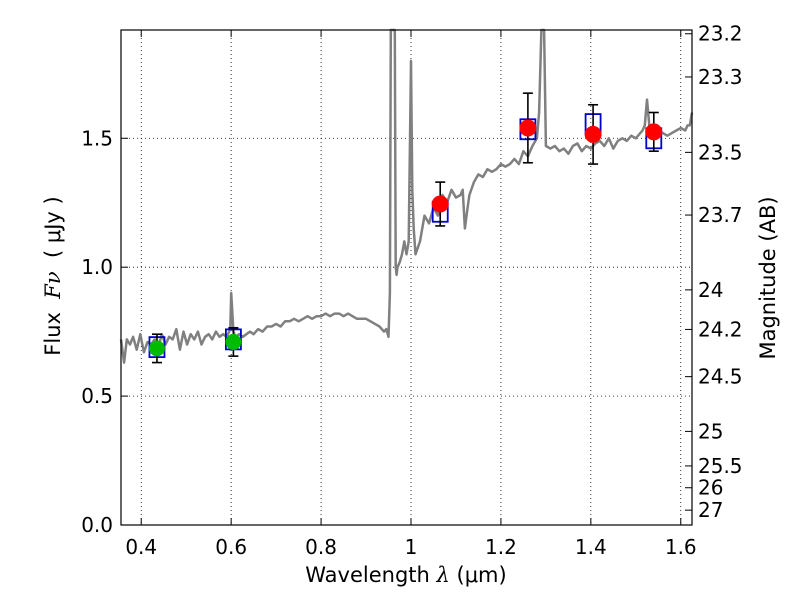 The height and width of the screenshot is (600, 800). I want to click on right-axis-label: Magnitude (AB), so click(768, 277).